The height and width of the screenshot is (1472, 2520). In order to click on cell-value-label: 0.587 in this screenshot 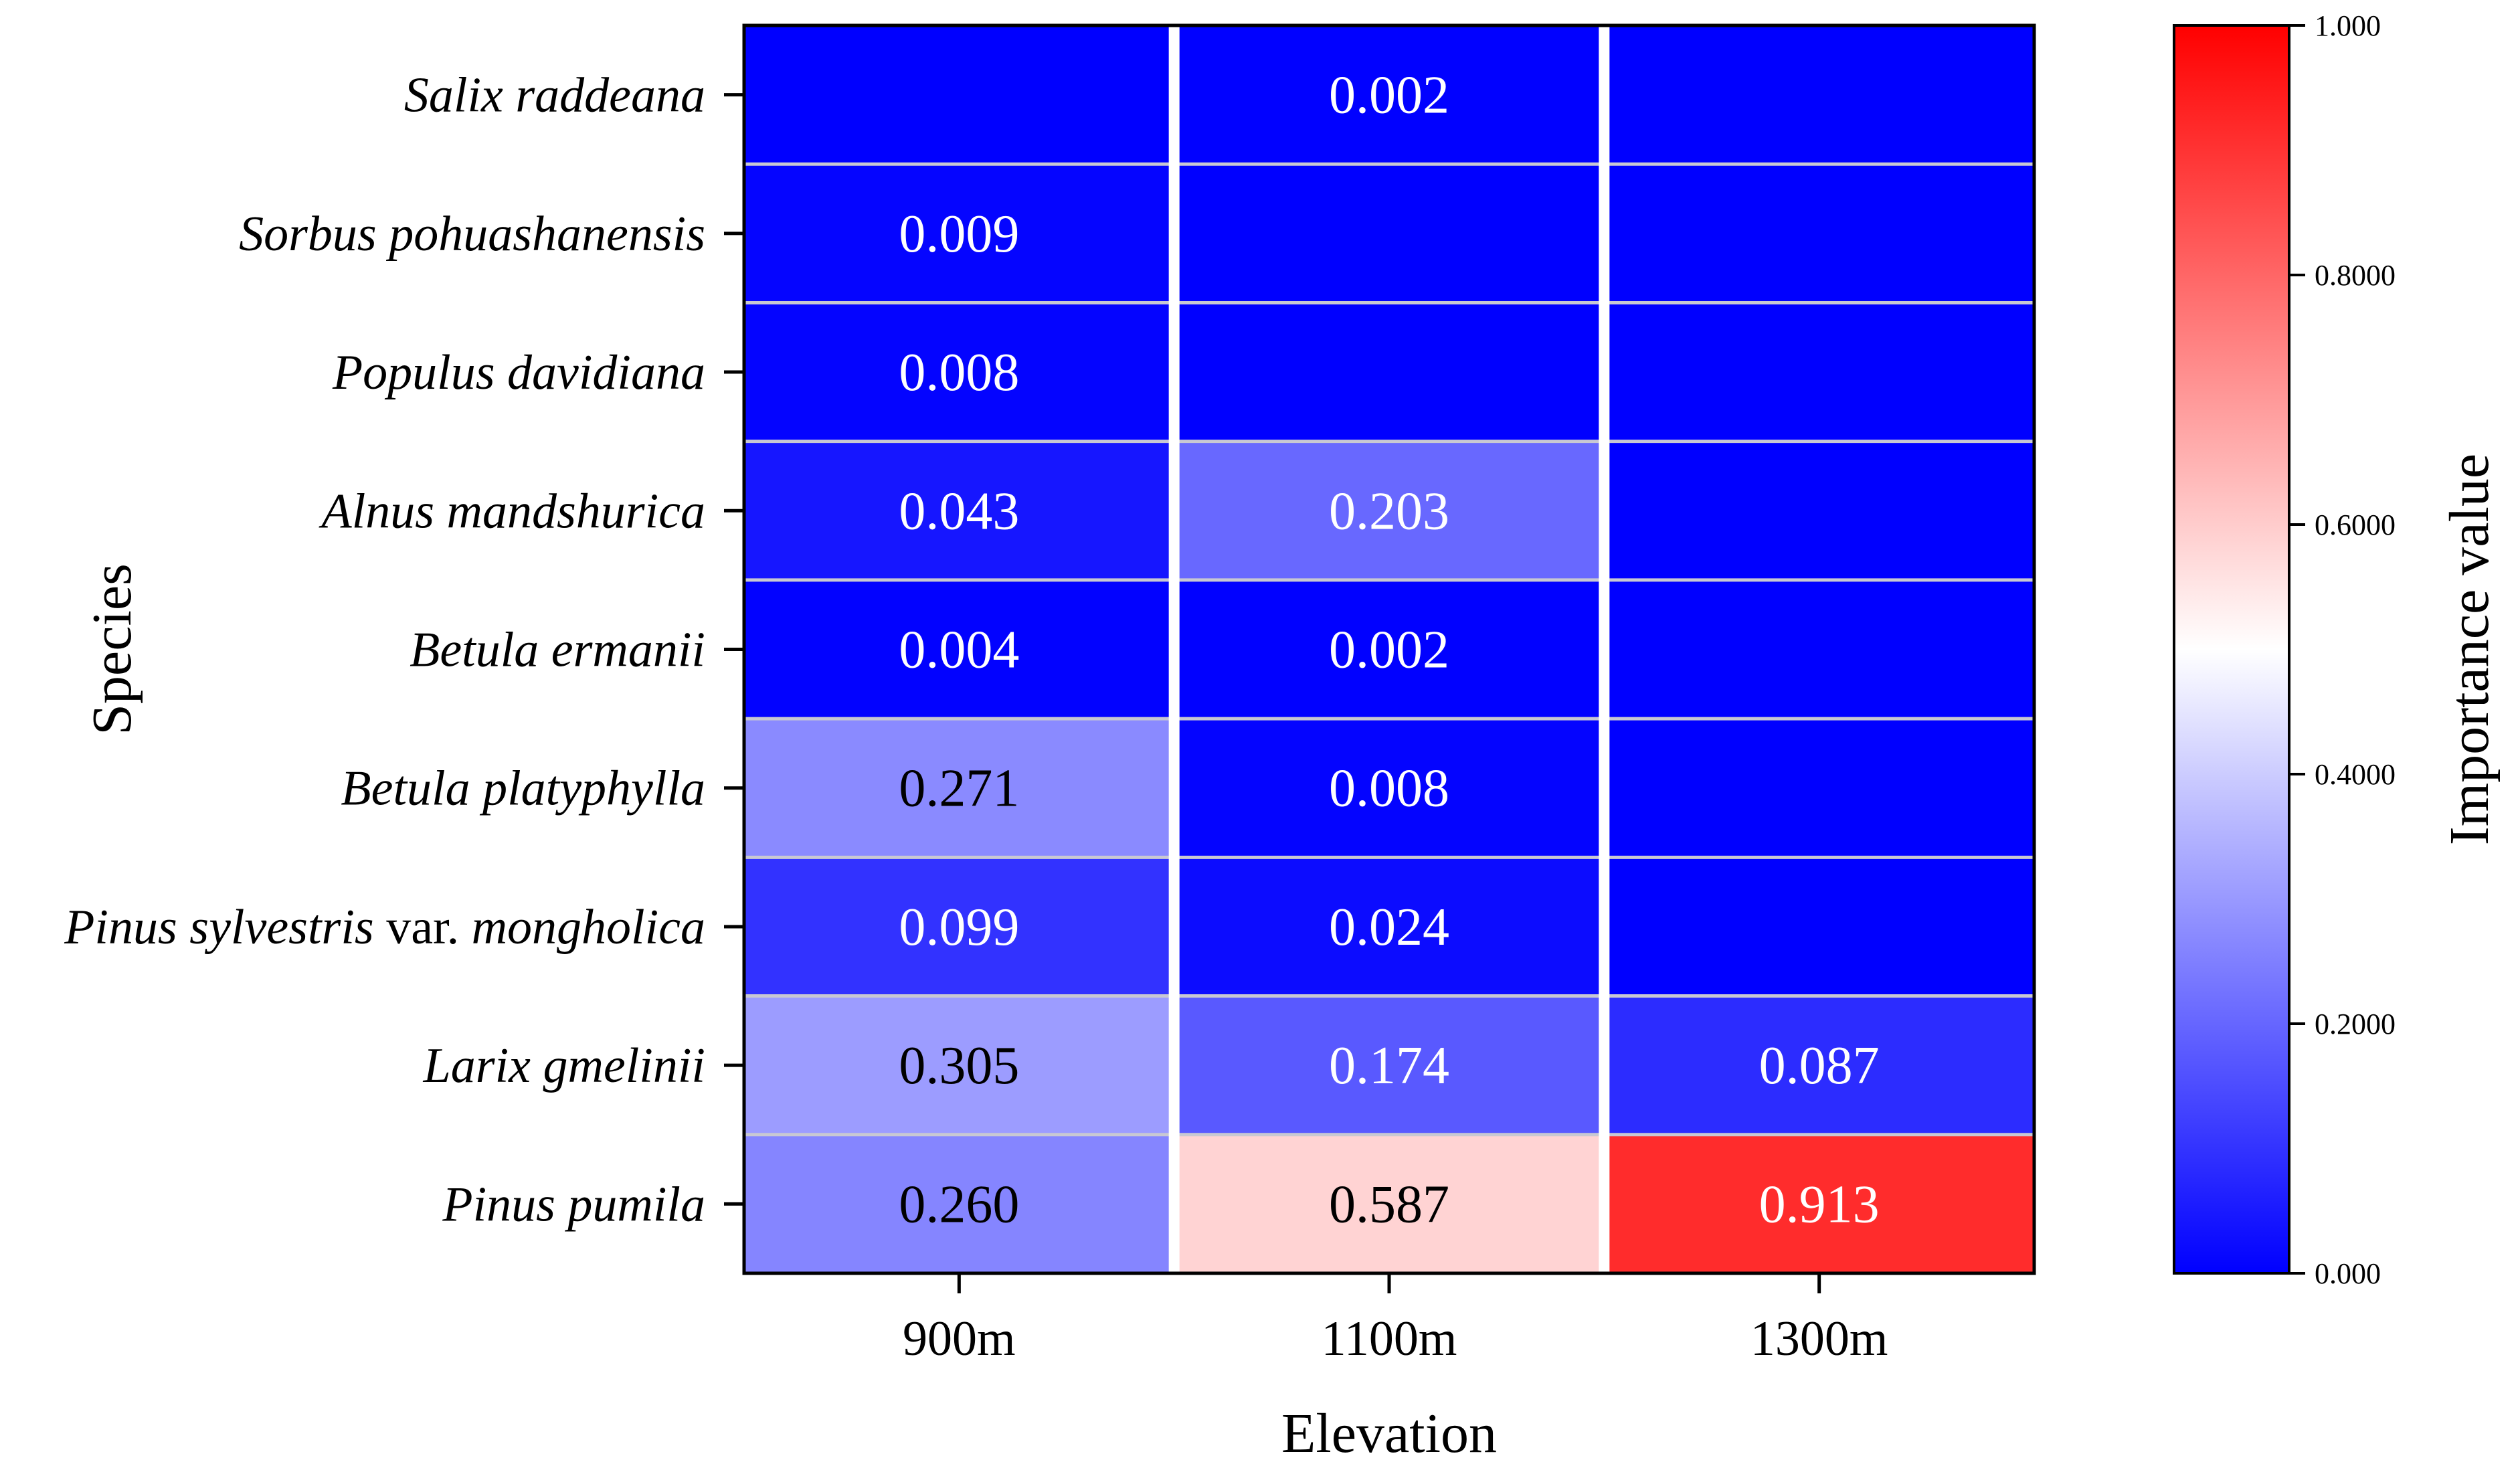, I will do `click(1389, 1204)`.